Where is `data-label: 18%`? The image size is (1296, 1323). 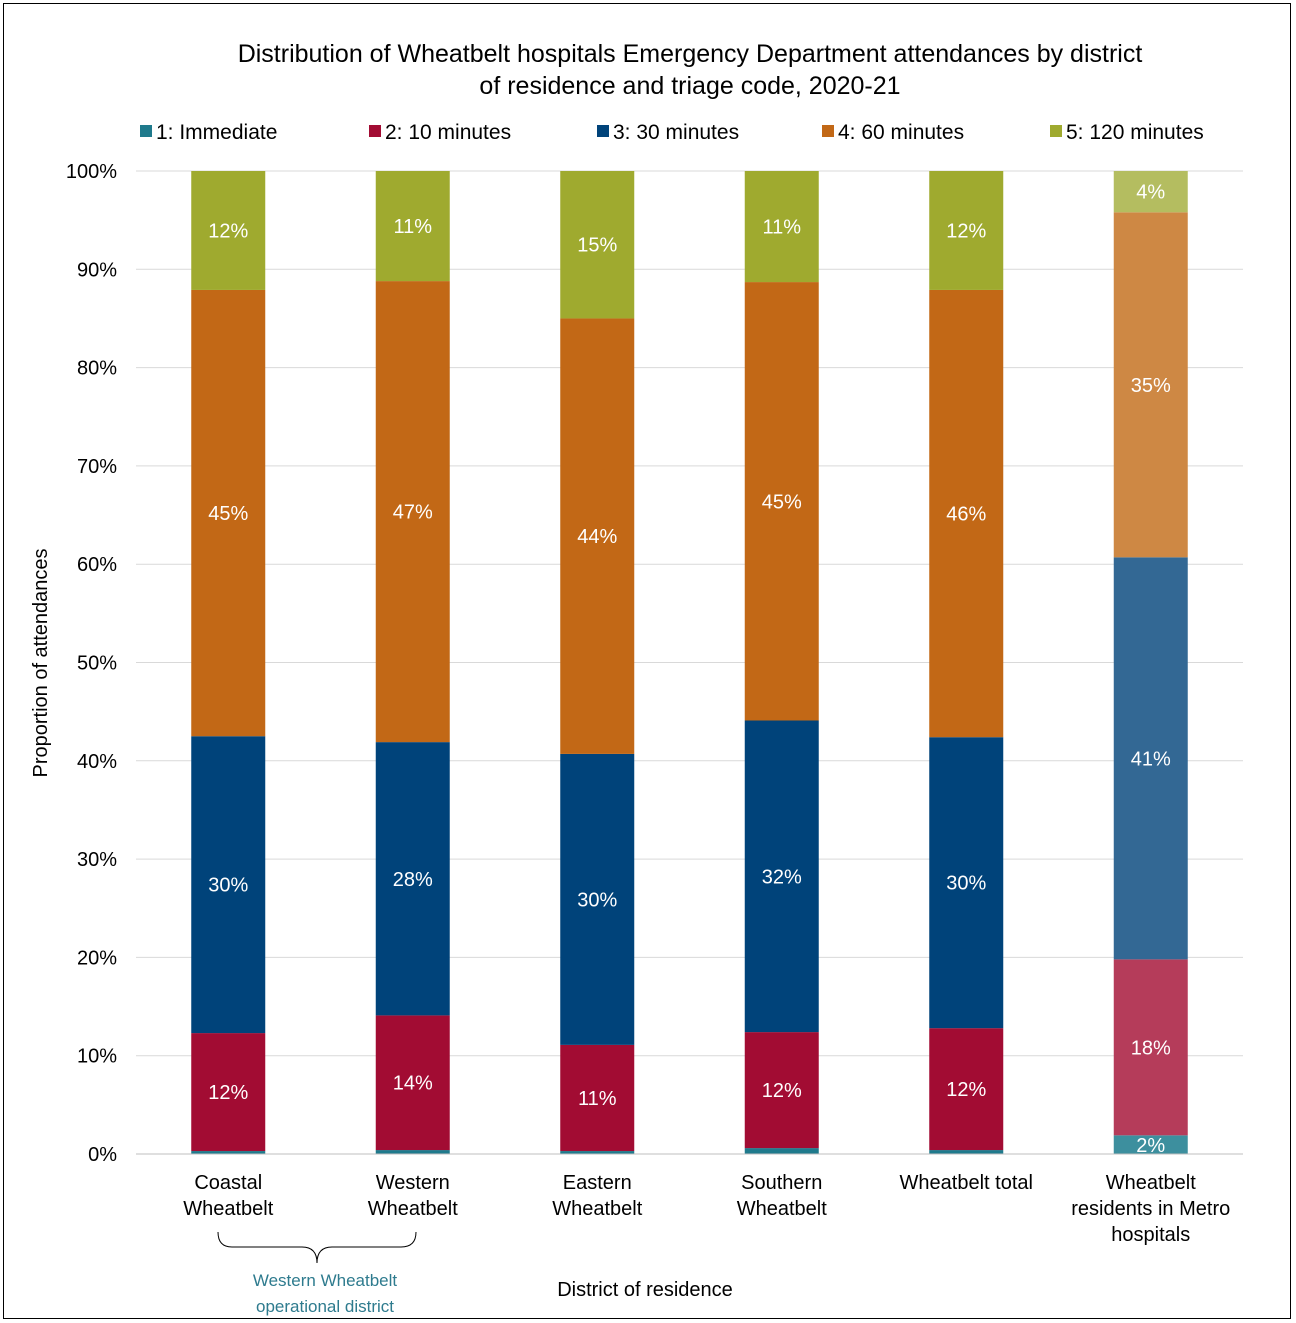
data-label: 18% is located at coordinates (1151, 1048).